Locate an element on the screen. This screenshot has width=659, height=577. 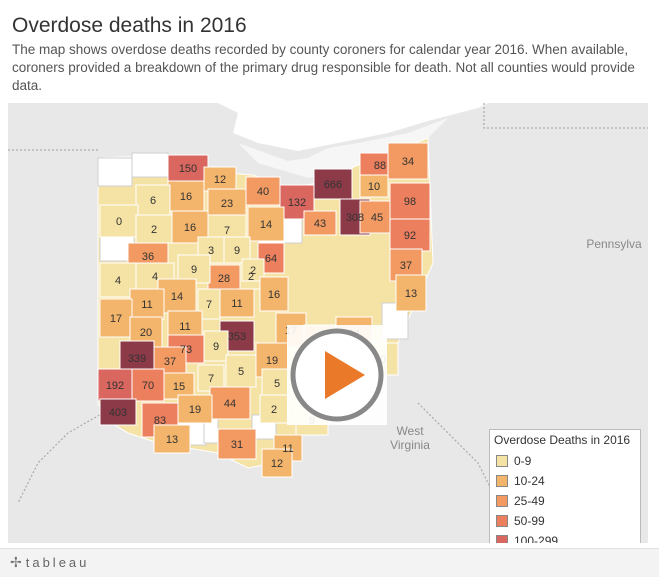
county-value-label: 10 is located at coordinates (374, 187).